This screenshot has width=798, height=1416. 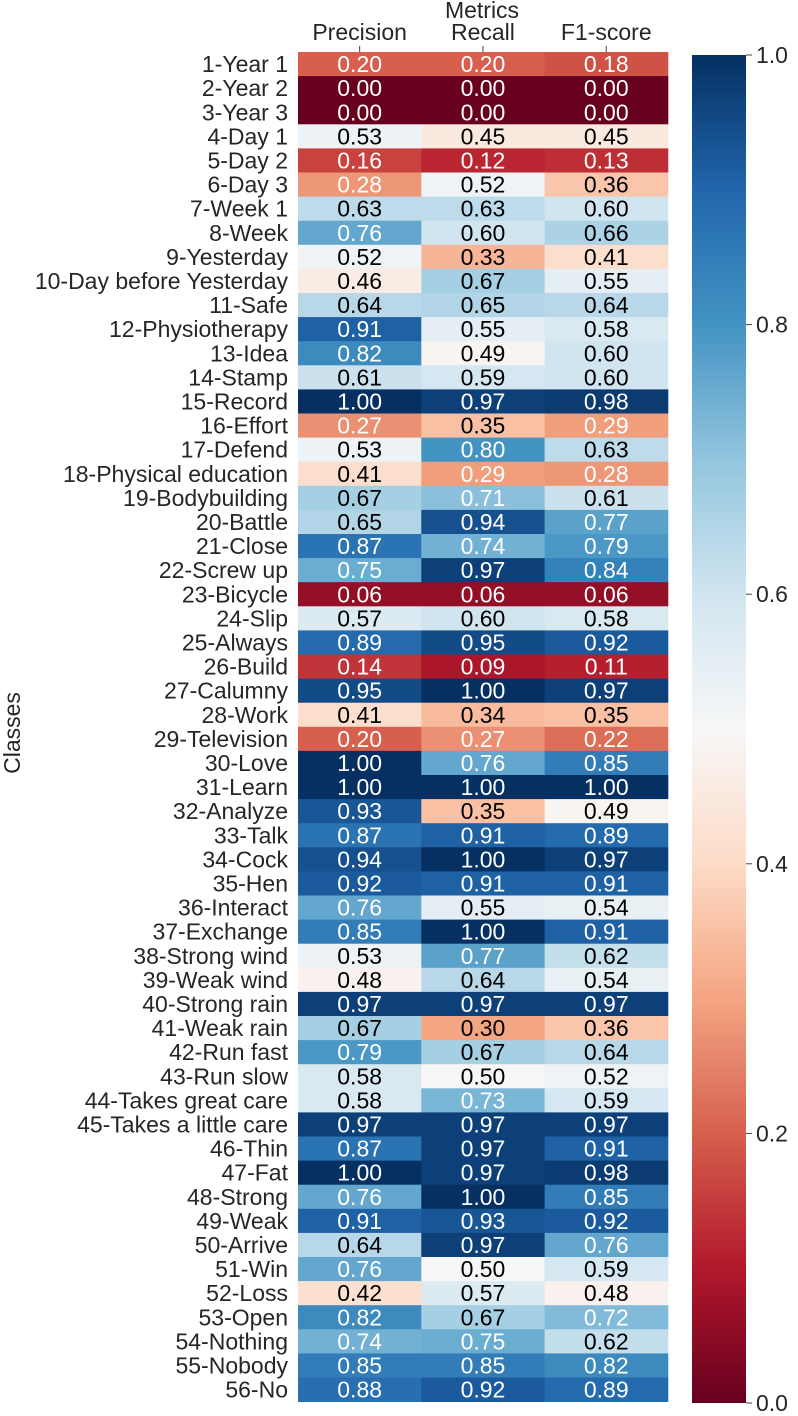 I want to click on row-label: 55-Nobody, so click(x=231, y=1365).